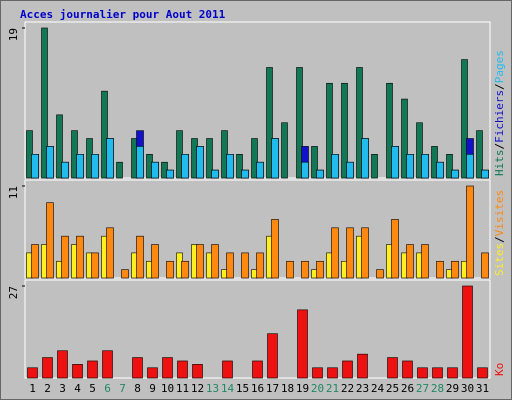 The width and height of the screenshot is (512, 404). What do you see at coordinates (272, 388) in the screenshot?
I see `x-tick-label: 17` at bounding box center [272, 388].